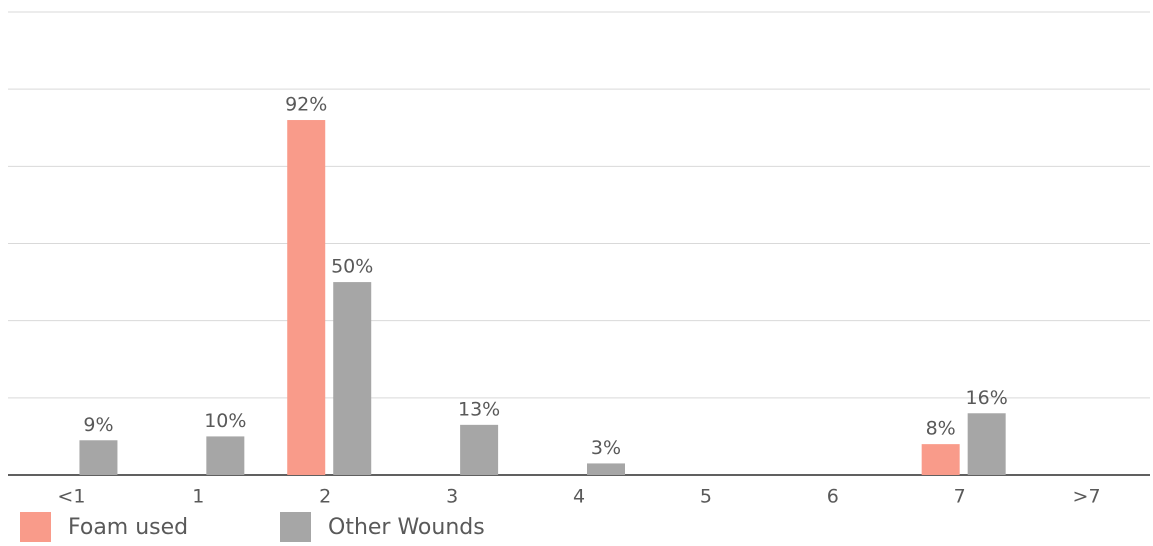 This screenshot has height=546, width=1153. What do you see at coordinates (98, 425) in the screenshot?
I see `data-label: 9%` at bounding box center [98, 425].